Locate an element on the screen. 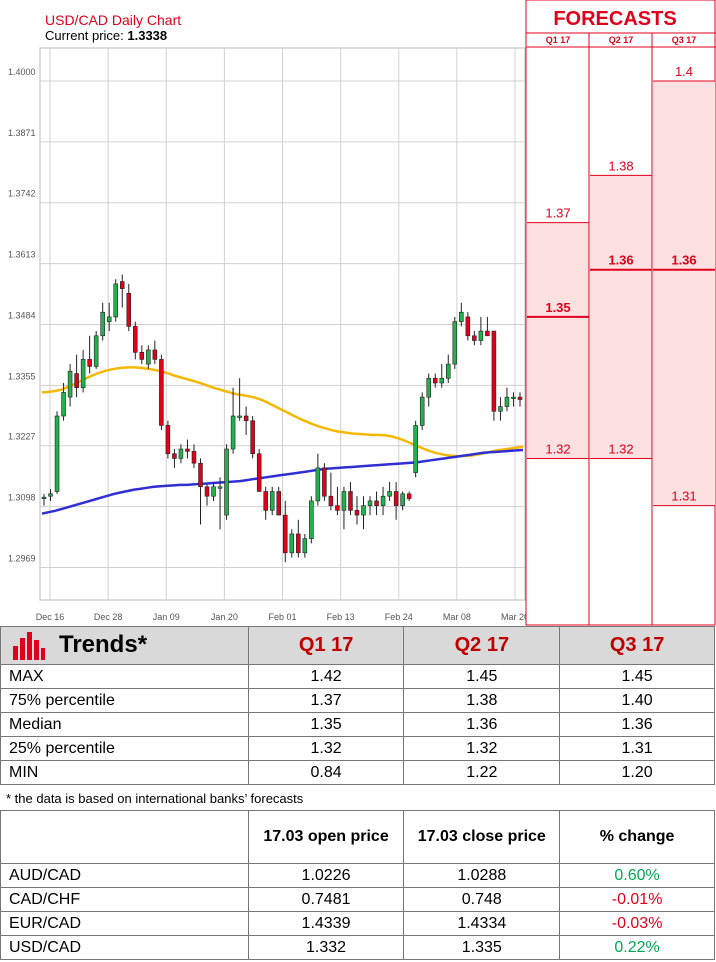 This screenshot has width=716, height=962. trends-header-row: Trends* Q1 17 Q2 17 Q3 17 is located at coordinates (357, 645).